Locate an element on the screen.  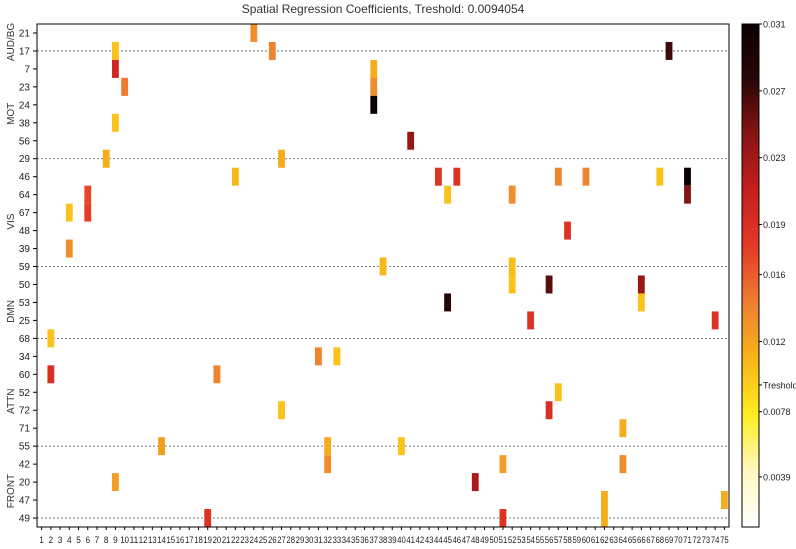
x-tick-label: 10 is located at coordinates (124, 540).